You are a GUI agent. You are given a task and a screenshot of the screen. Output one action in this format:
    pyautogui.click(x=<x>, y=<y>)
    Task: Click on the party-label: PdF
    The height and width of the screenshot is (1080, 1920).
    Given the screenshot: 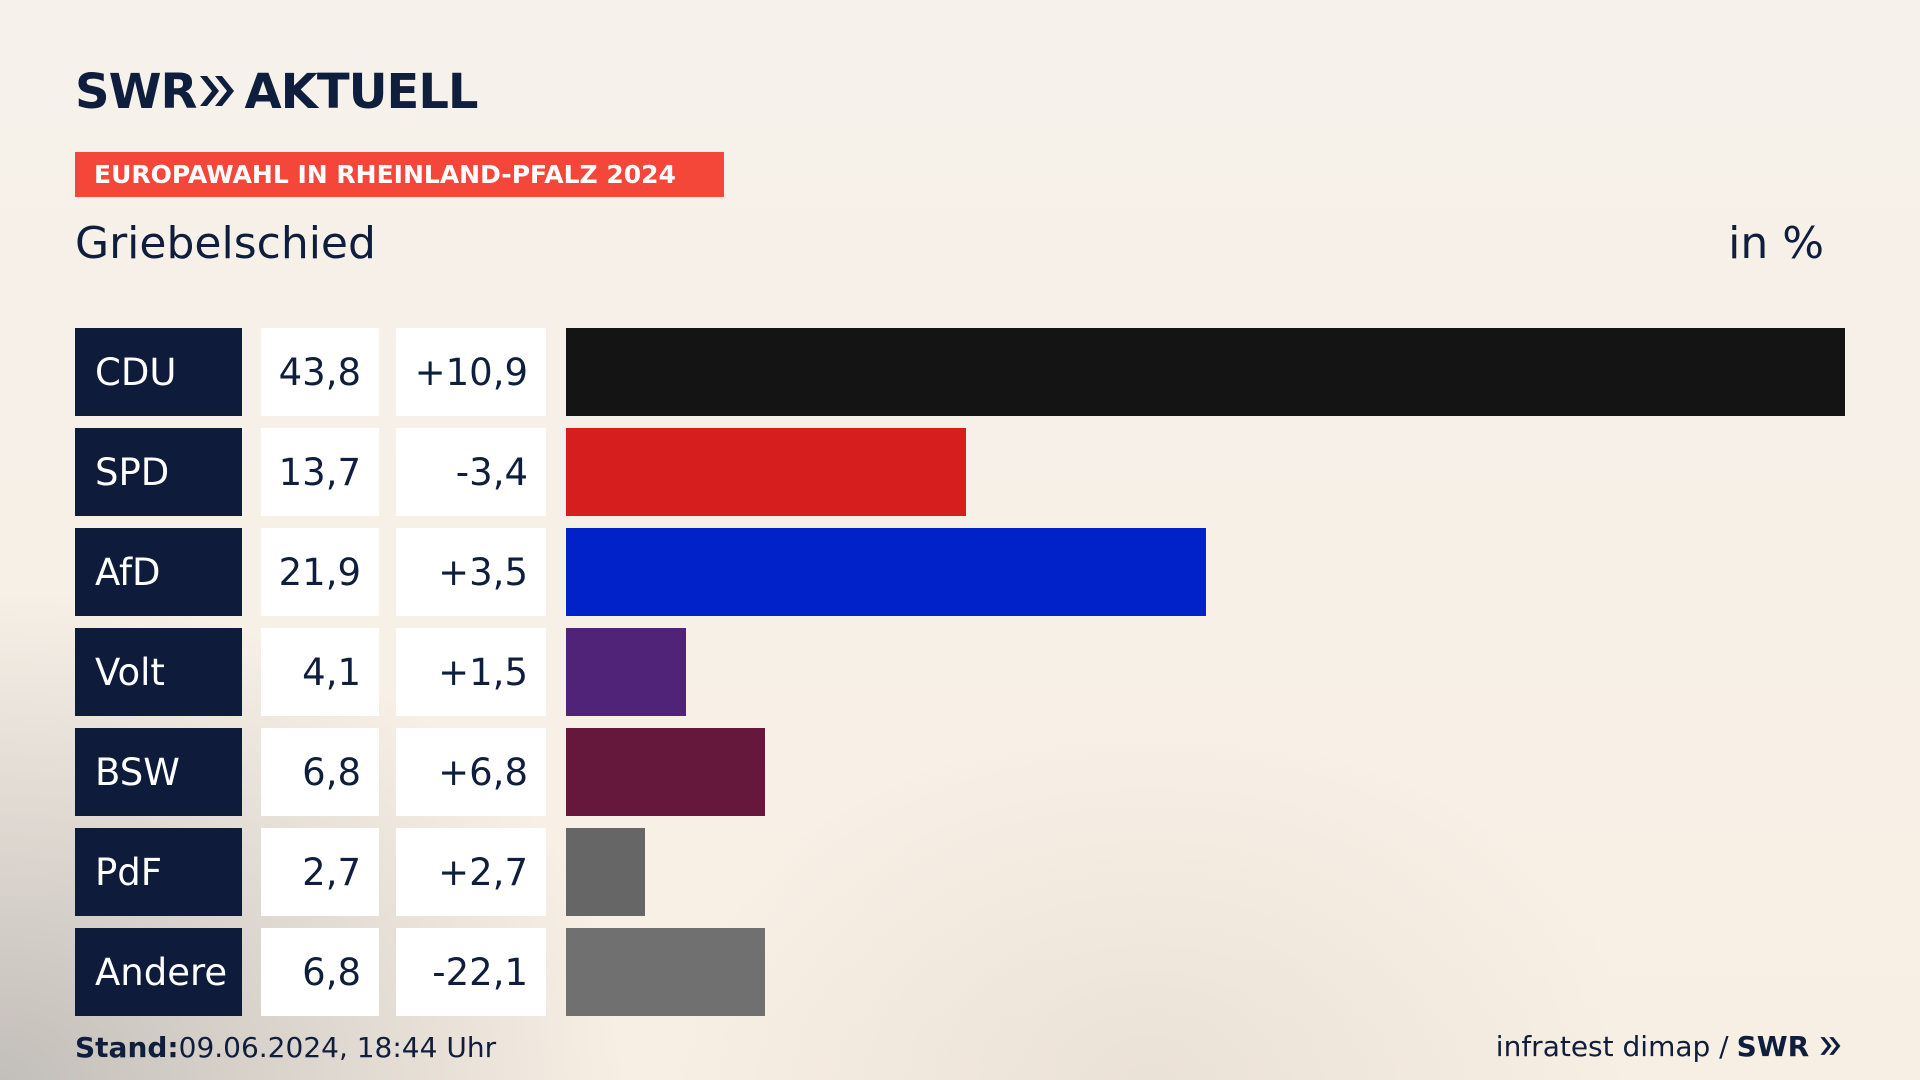 What is the action you would take?
    pyautogui.click(x=158, y=872)
    